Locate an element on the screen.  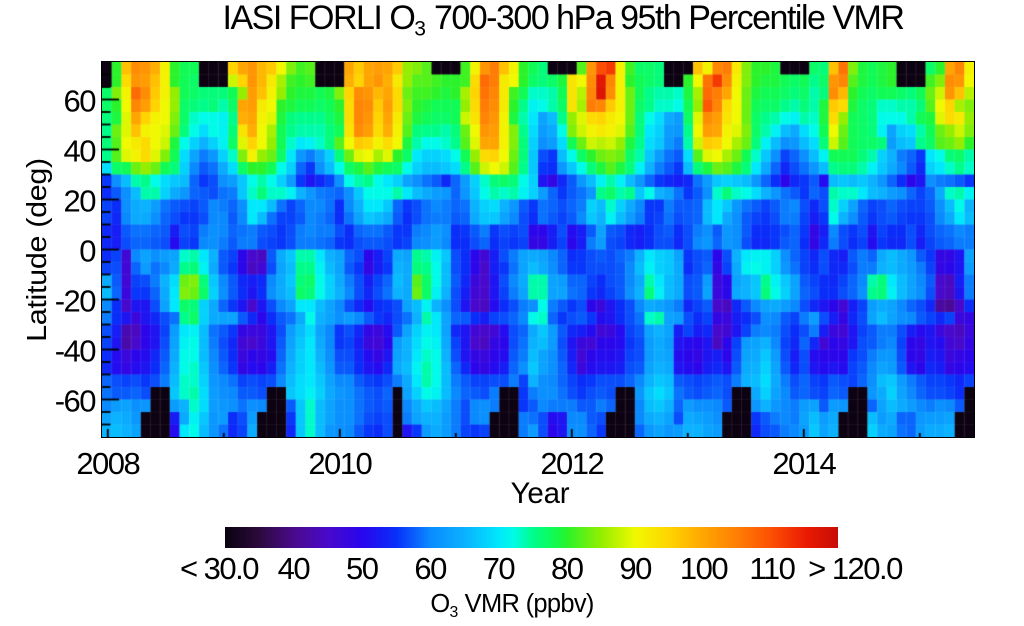
x-tick-label-2014: 2014 is located at coordinates (804, 463).